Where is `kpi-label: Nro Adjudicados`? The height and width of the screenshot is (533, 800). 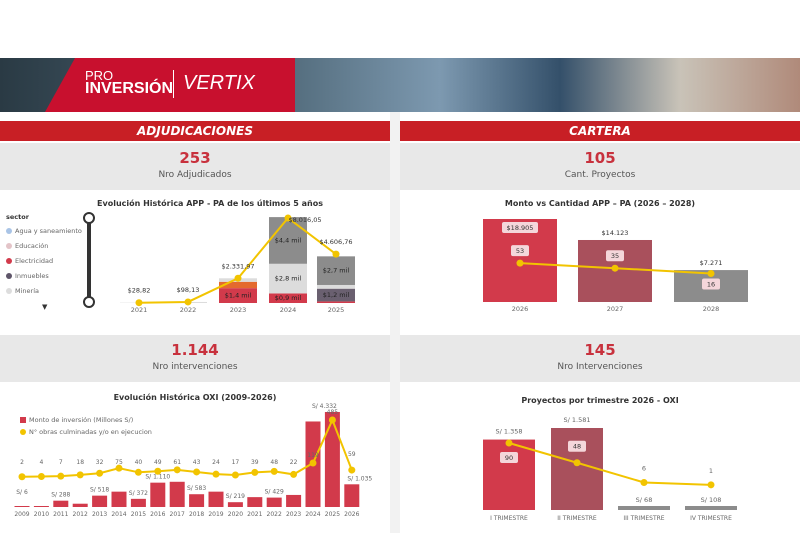
kpi-label: Nro Adjudicados is located at coordinates (195, 175).